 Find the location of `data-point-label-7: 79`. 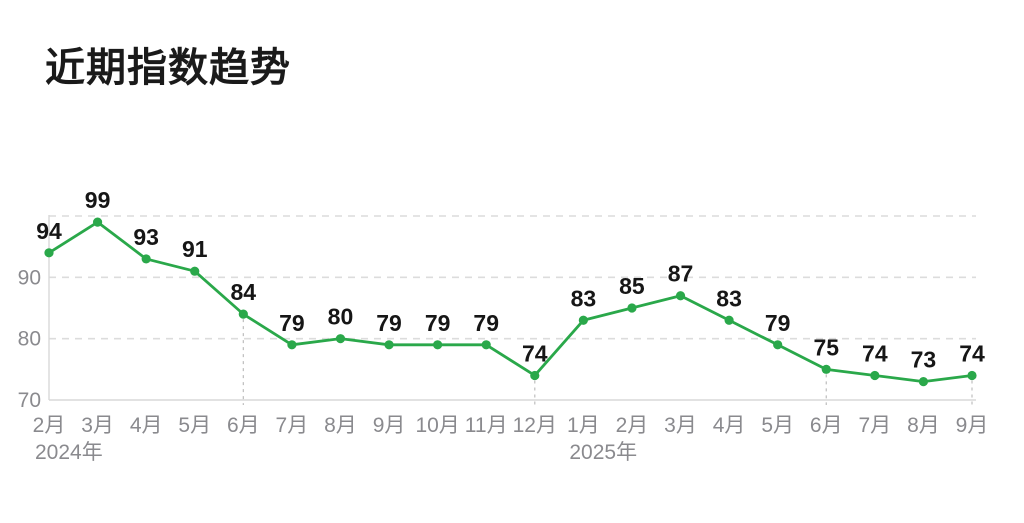

data-point-label-7: 79 is located at coordinates (389, 323).